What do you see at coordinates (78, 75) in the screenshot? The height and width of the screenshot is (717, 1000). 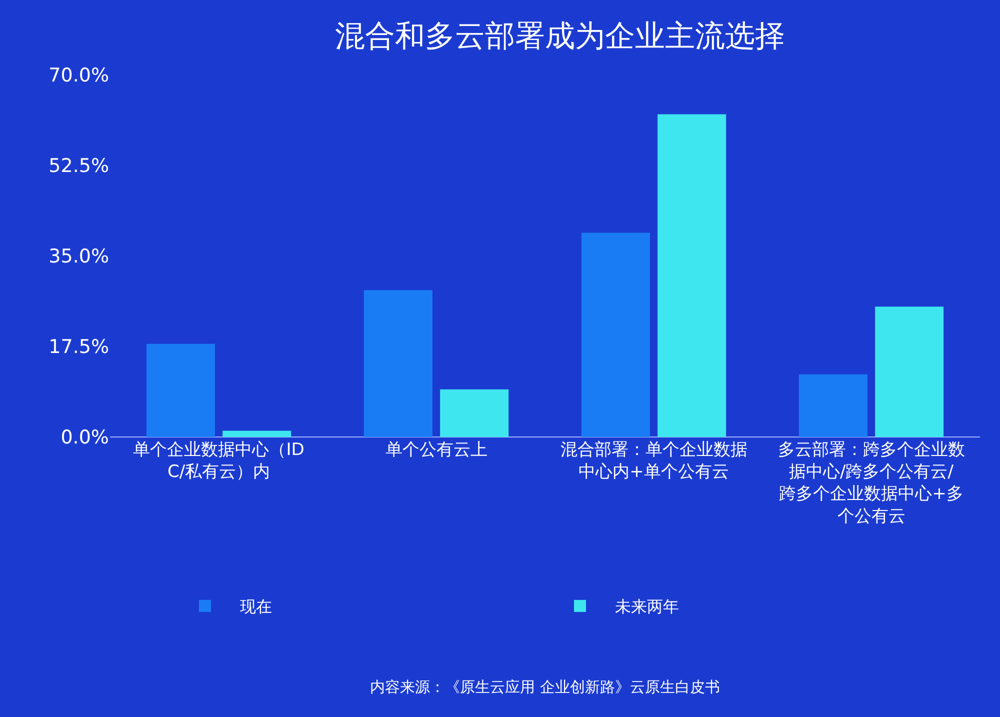 I see `y-tick-label: 70.0%` at bounding box center [78, 75].